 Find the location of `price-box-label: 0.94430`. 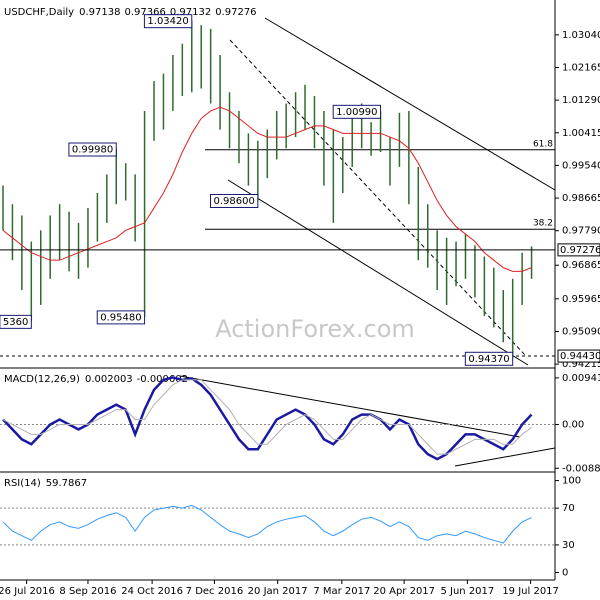

price-box-label: 0.94430 is located at coordinates (580, 356).